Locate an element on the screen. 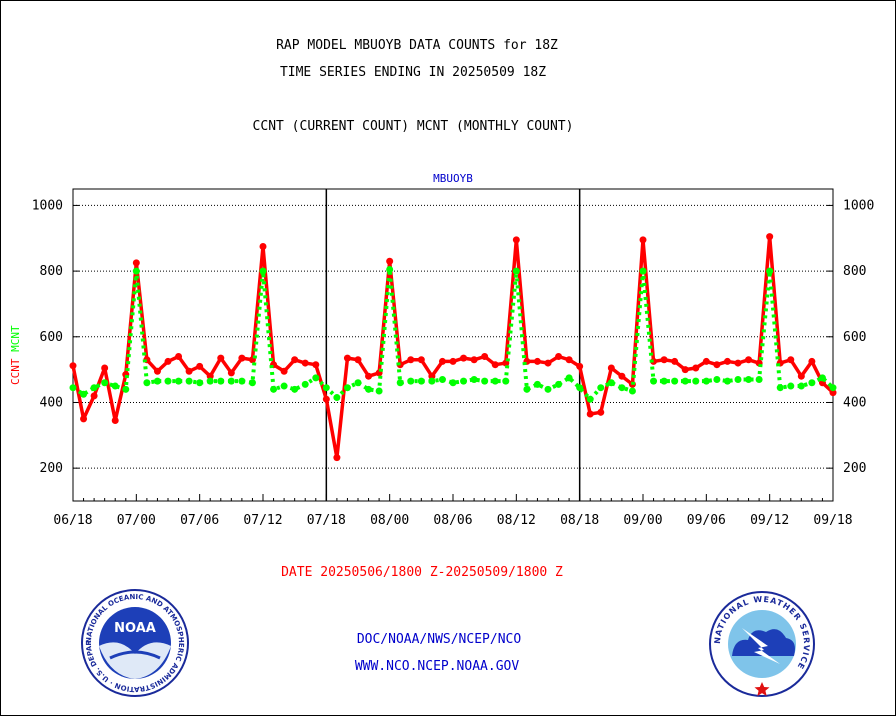 This screenshot has height=716, width=896. x-tick-label: 07/06 is located at coordinates (199, 520).